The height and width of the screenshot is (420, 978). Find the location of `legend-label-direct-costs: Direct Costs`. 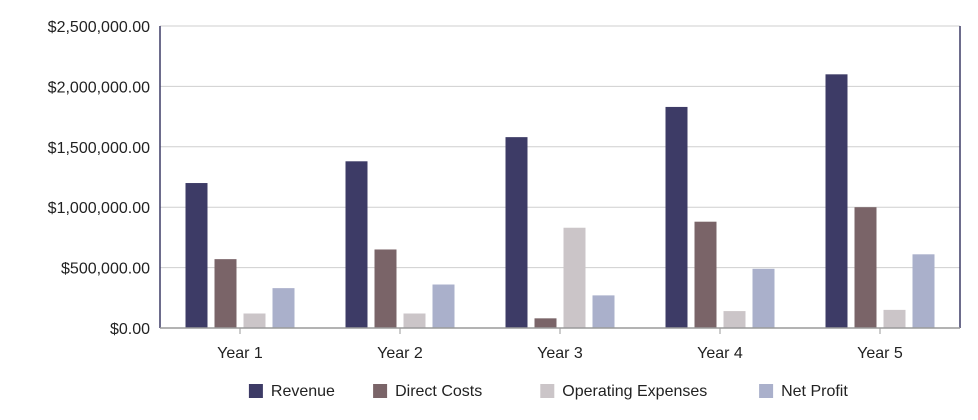

legend-label-direct-costs: Direct Costs is located at coordinates (438, 391).